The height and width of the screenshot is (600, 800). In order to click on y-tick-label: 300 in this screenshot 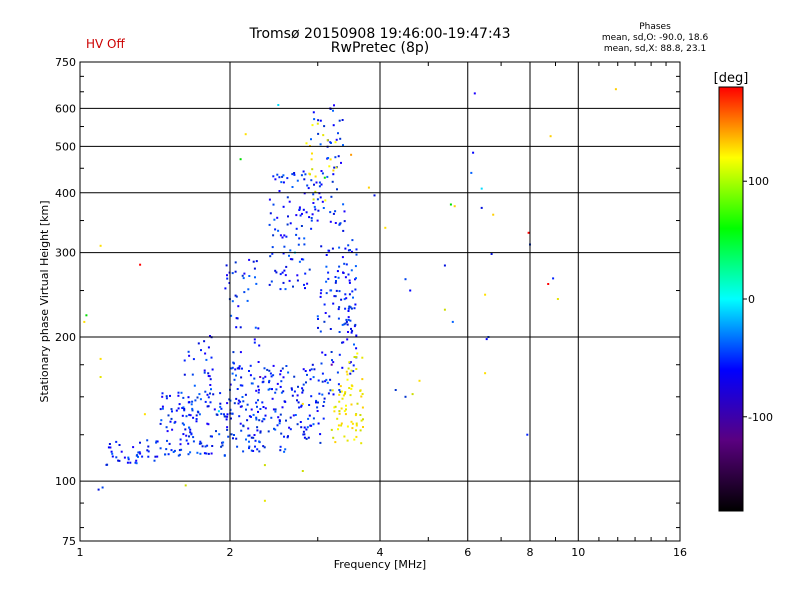, I will do `click(65, 253)`.